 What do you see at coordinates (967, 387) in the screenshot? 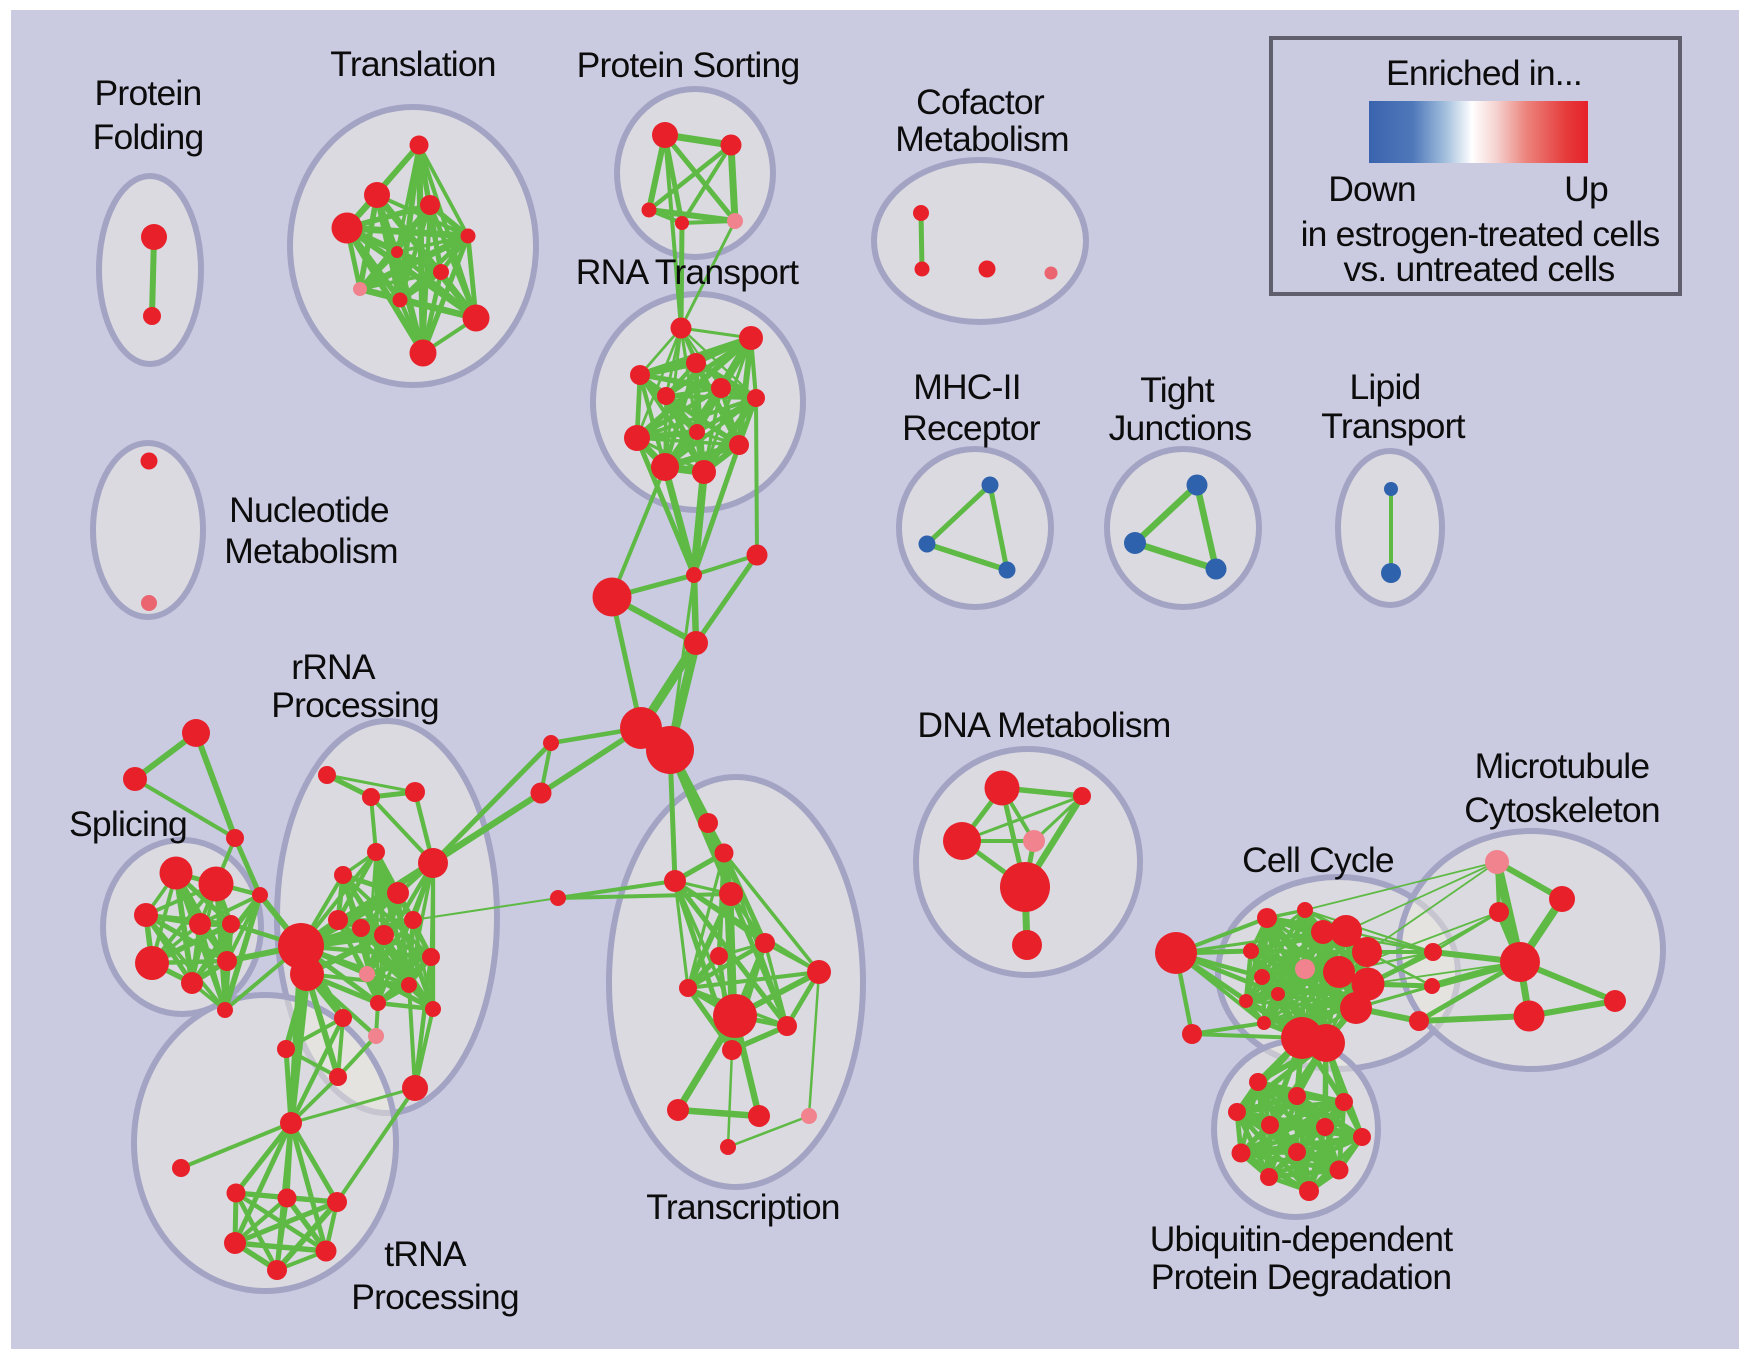
I see `svg-text: MHC-II` at bounding box center [967, 387].